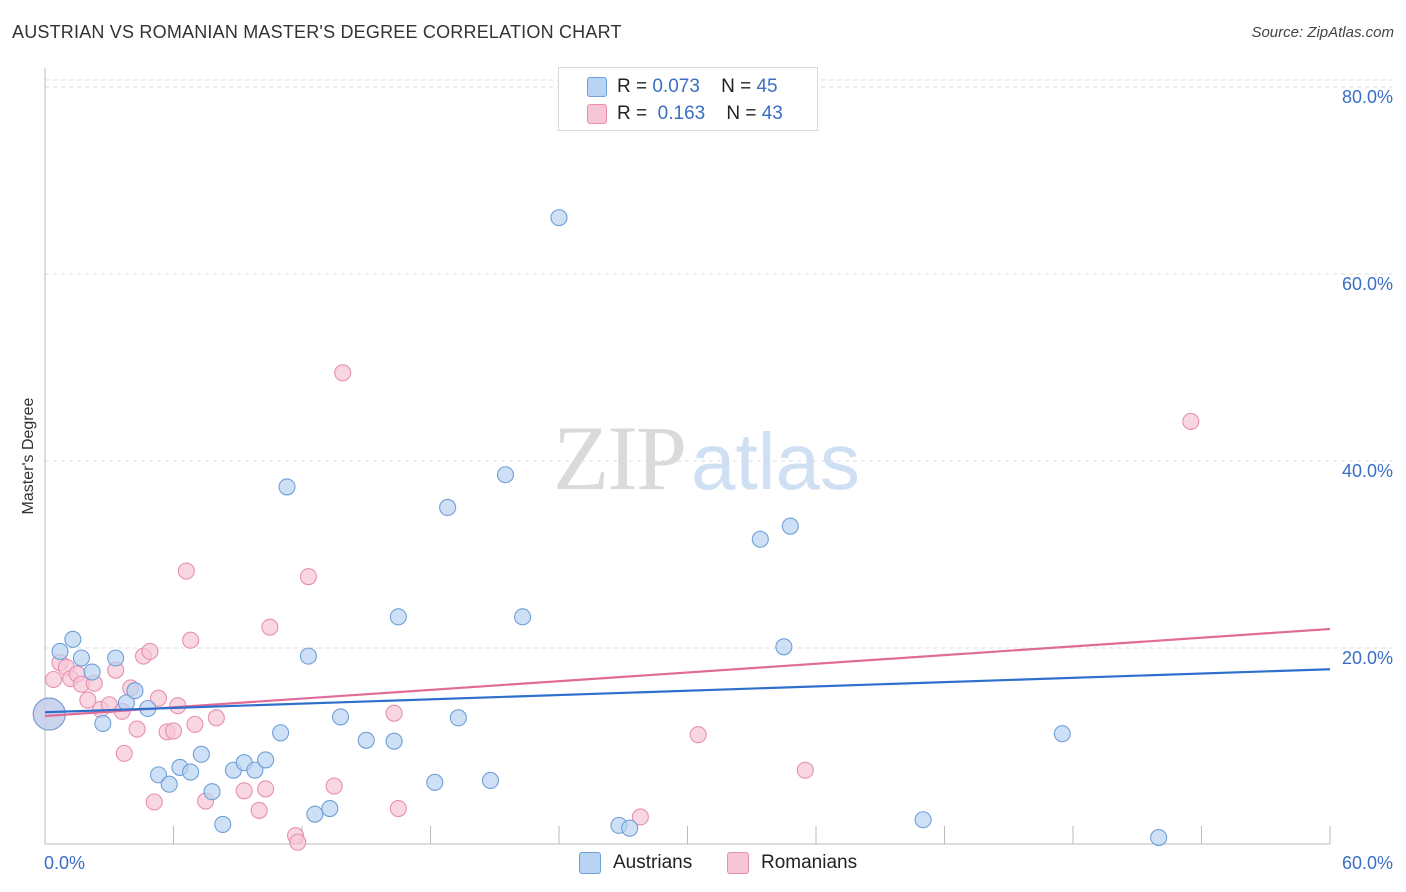  Describe the element at coordinates (772, 113) in the screenshot. I see `n-value-romanians: 43` at that location.